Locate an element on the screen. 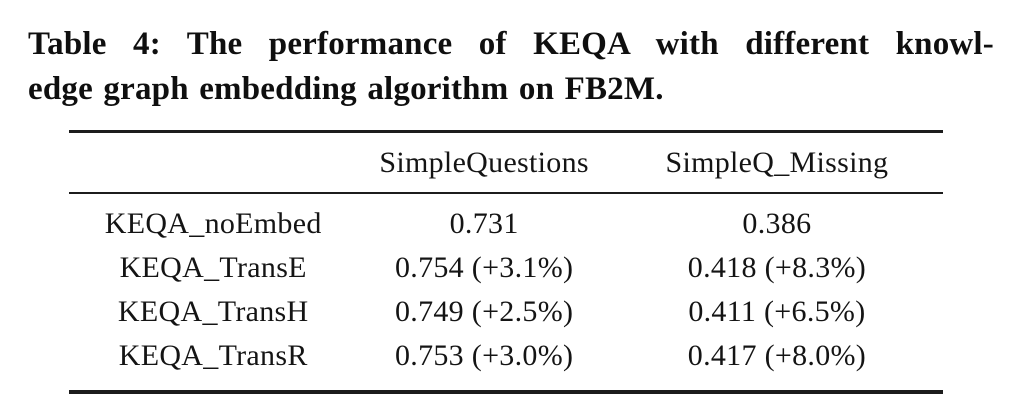  cell-simpleq-missing: 0.411 (+6.5%) is located at coordinates (777, 311).